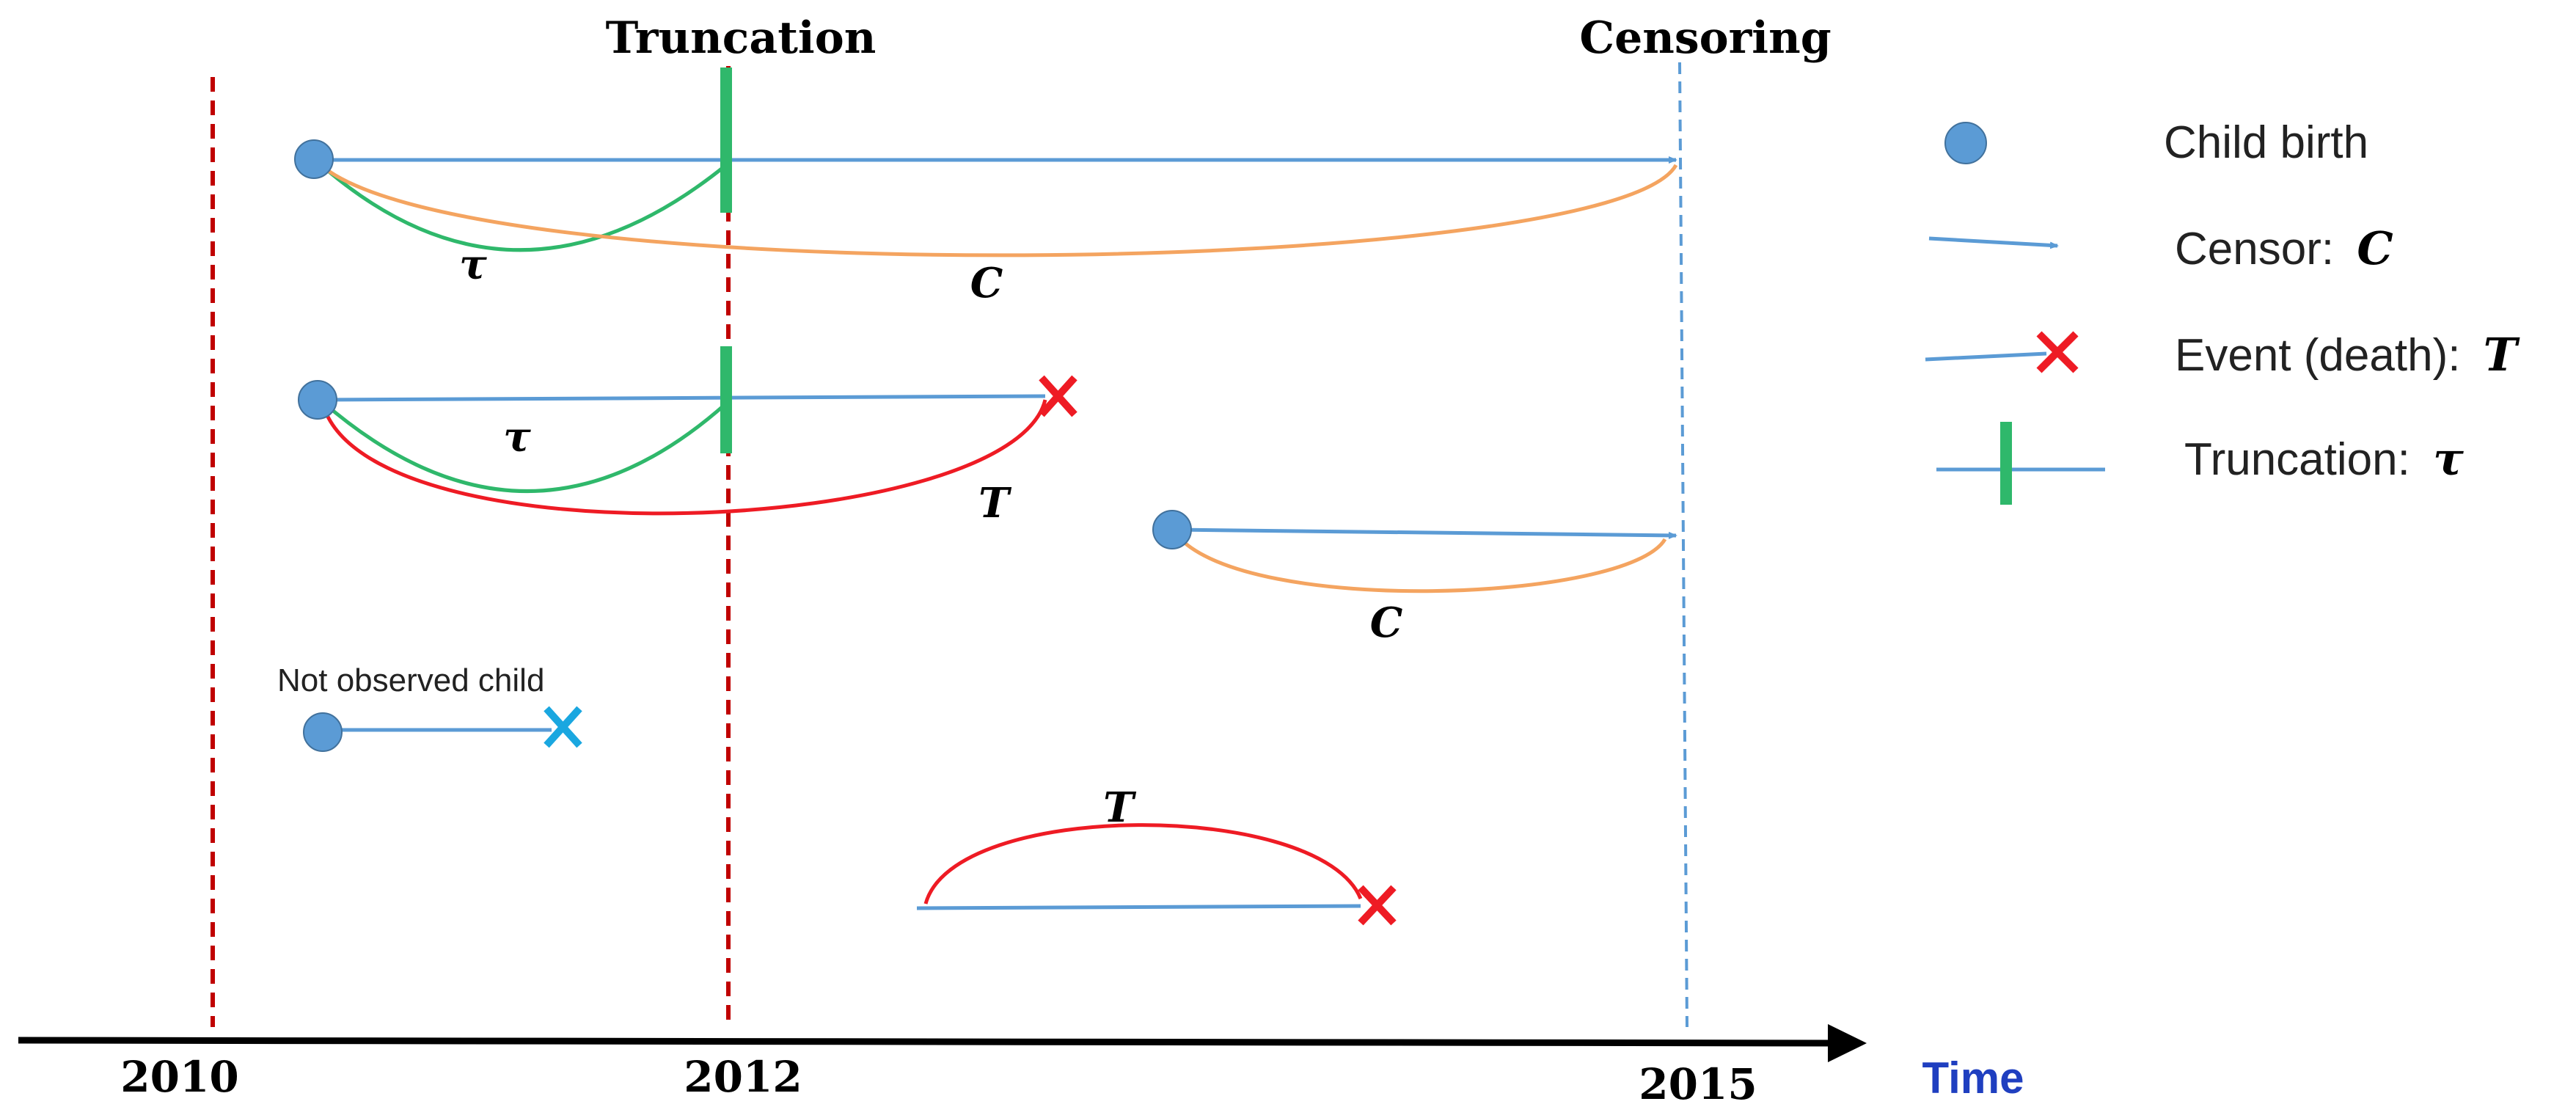 This screenshot has width=2576, height=1118. What do you see at coordinates (1138, 907) in the screenshot?
I see `row5-timeline` at bounding box center [1138, 907].